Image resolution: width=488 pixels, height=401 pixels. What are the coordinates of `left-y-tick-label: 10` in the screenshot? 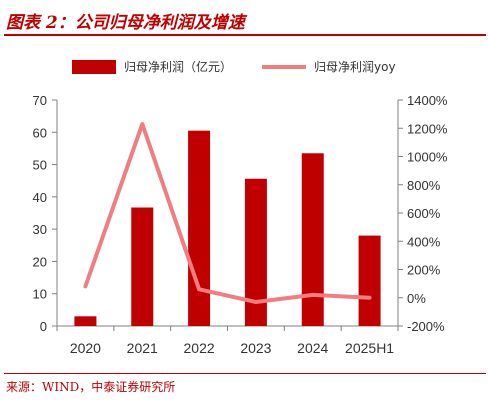 It's located at (40, 294).